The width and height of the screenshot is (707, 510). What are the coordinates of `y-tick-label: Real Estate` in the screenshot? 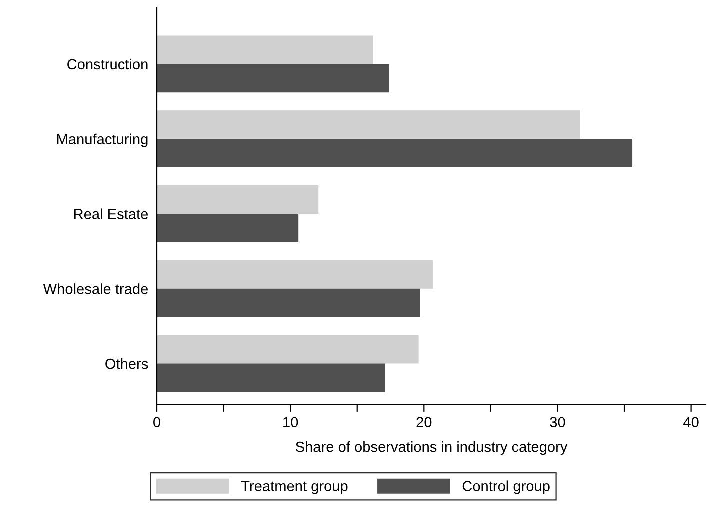 It's located at (111, 214).